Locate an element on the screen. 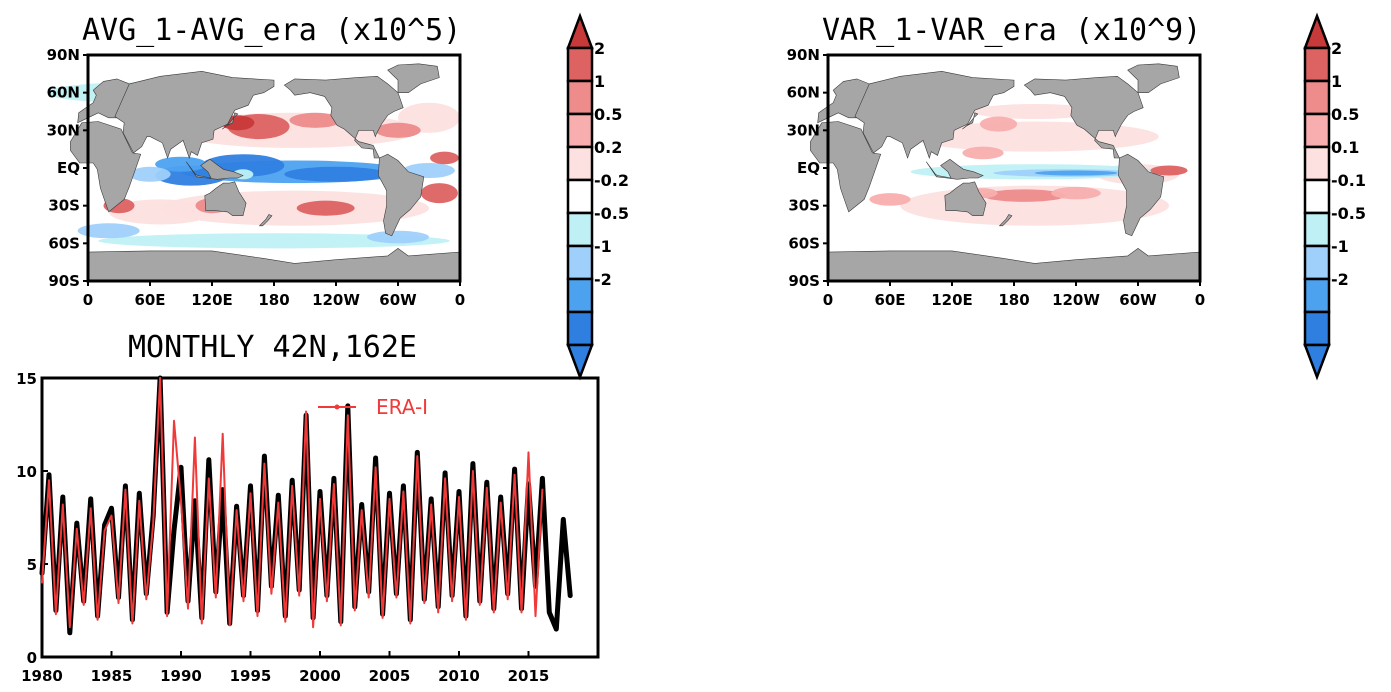 This screenshot has height=692, width=1391. x-tick-label: 2005 is located at coordinates (390, 676).